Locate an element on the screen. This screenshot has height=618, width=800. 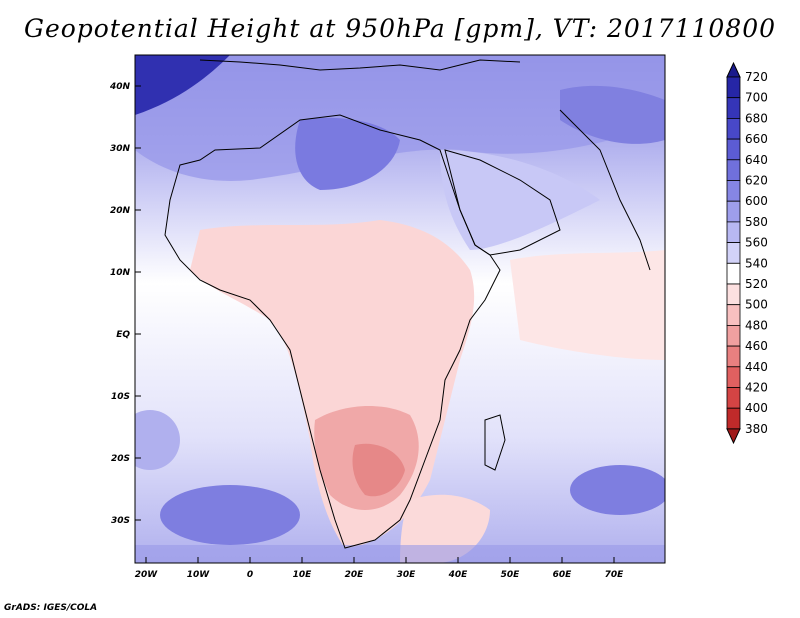
colorbar-arrow-top is located at coordinates (733, 69).